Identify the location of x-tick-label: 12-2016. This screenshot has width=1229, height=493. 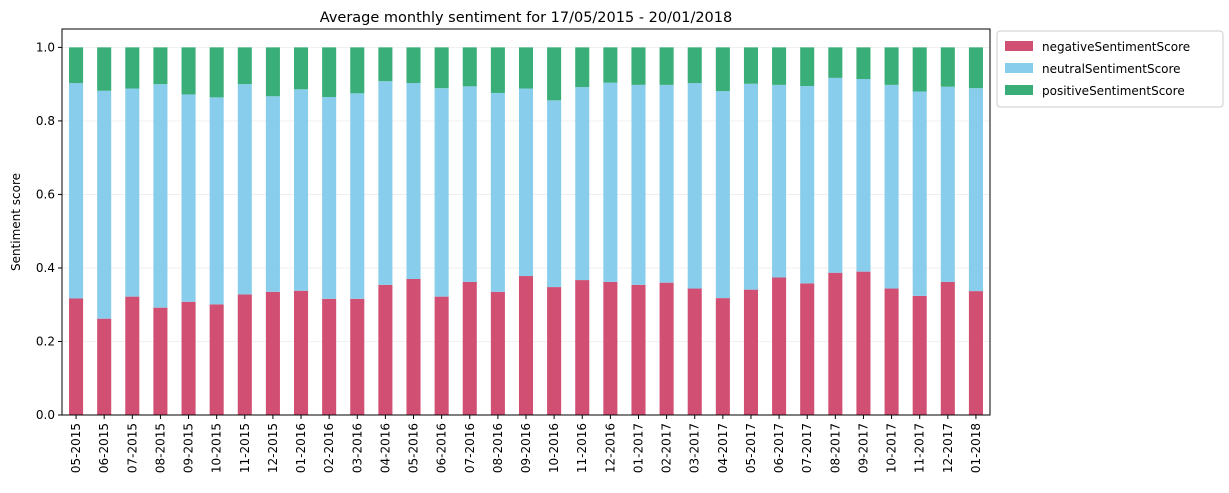
(610, 448).